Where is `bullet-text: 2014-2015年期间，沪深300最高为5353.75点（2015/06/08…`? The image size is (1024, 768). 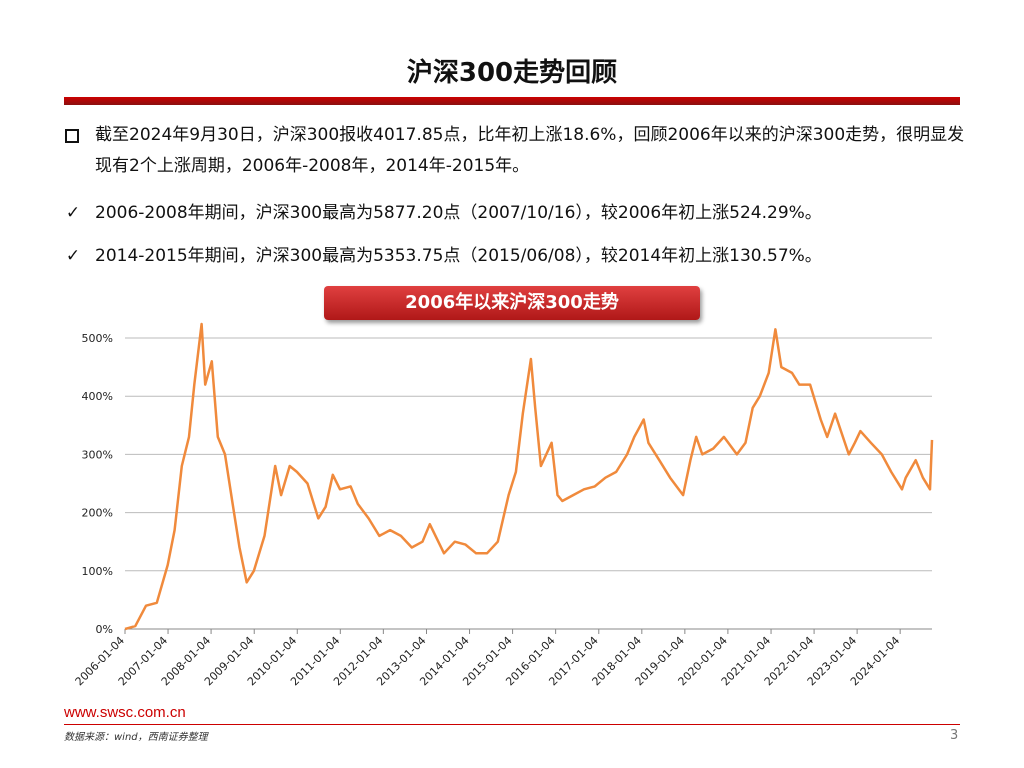
bullet-text: 2014-2015年期间，沪深300最高为5353.75点（2015/06/08… is located at coordinates (458, 256).